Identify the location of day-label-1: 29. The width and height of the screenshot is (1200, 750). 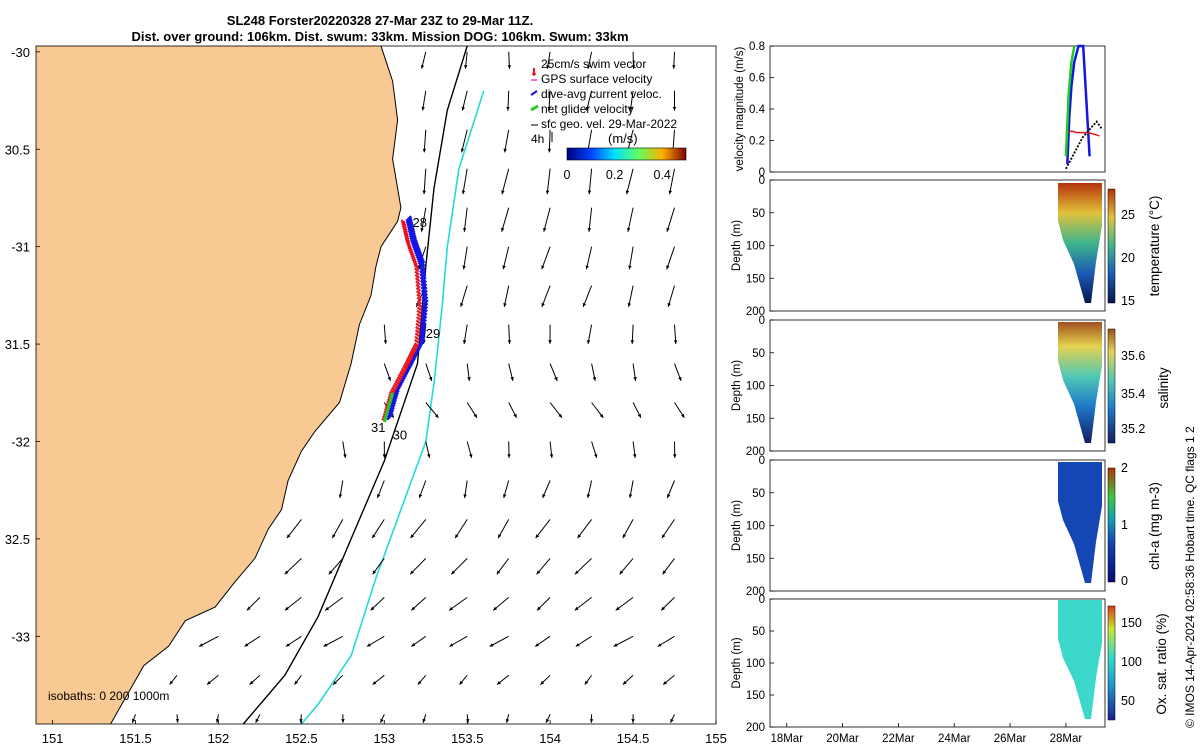
(433, 333).